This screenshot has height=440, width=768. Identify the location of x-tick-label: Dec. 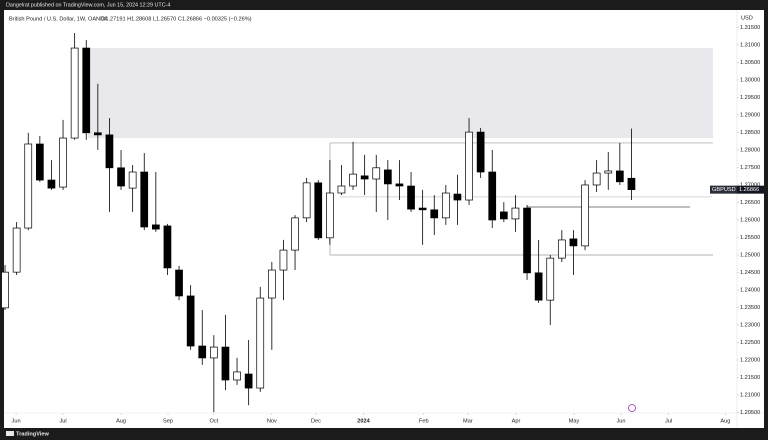
(316, 421).